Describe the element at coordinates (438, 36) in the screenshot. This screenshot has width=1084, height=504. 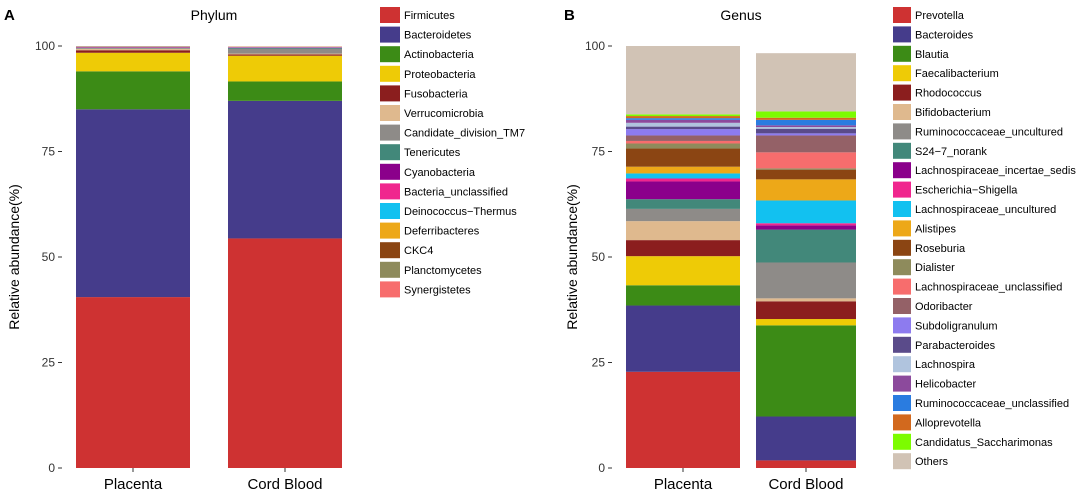
I see `panel-a-legend-label: Bacteroidetes` at that location.